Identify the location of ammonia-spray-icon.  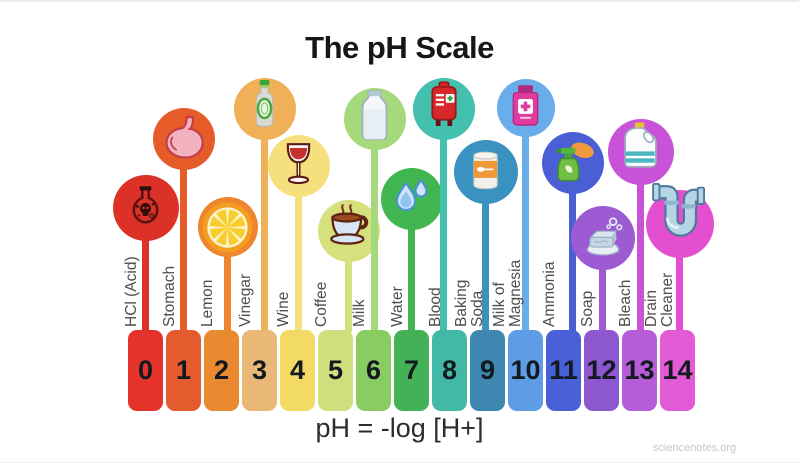
(572, 163).